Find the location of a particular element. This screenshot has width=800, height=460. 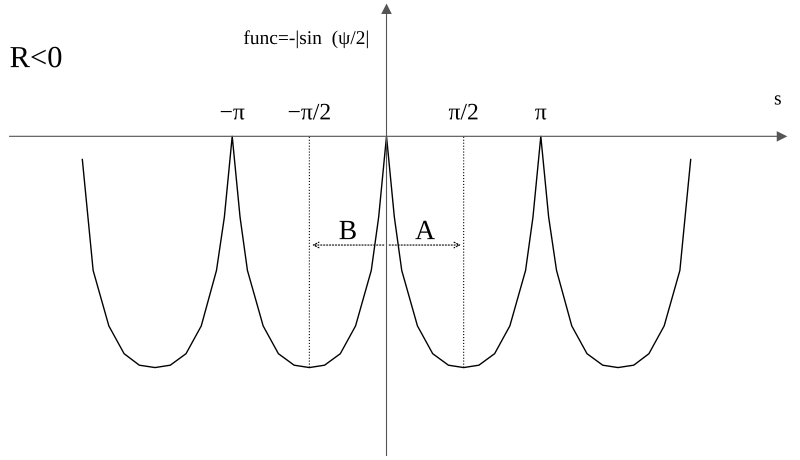

text: R<0 is located at coordinates (36, 57).